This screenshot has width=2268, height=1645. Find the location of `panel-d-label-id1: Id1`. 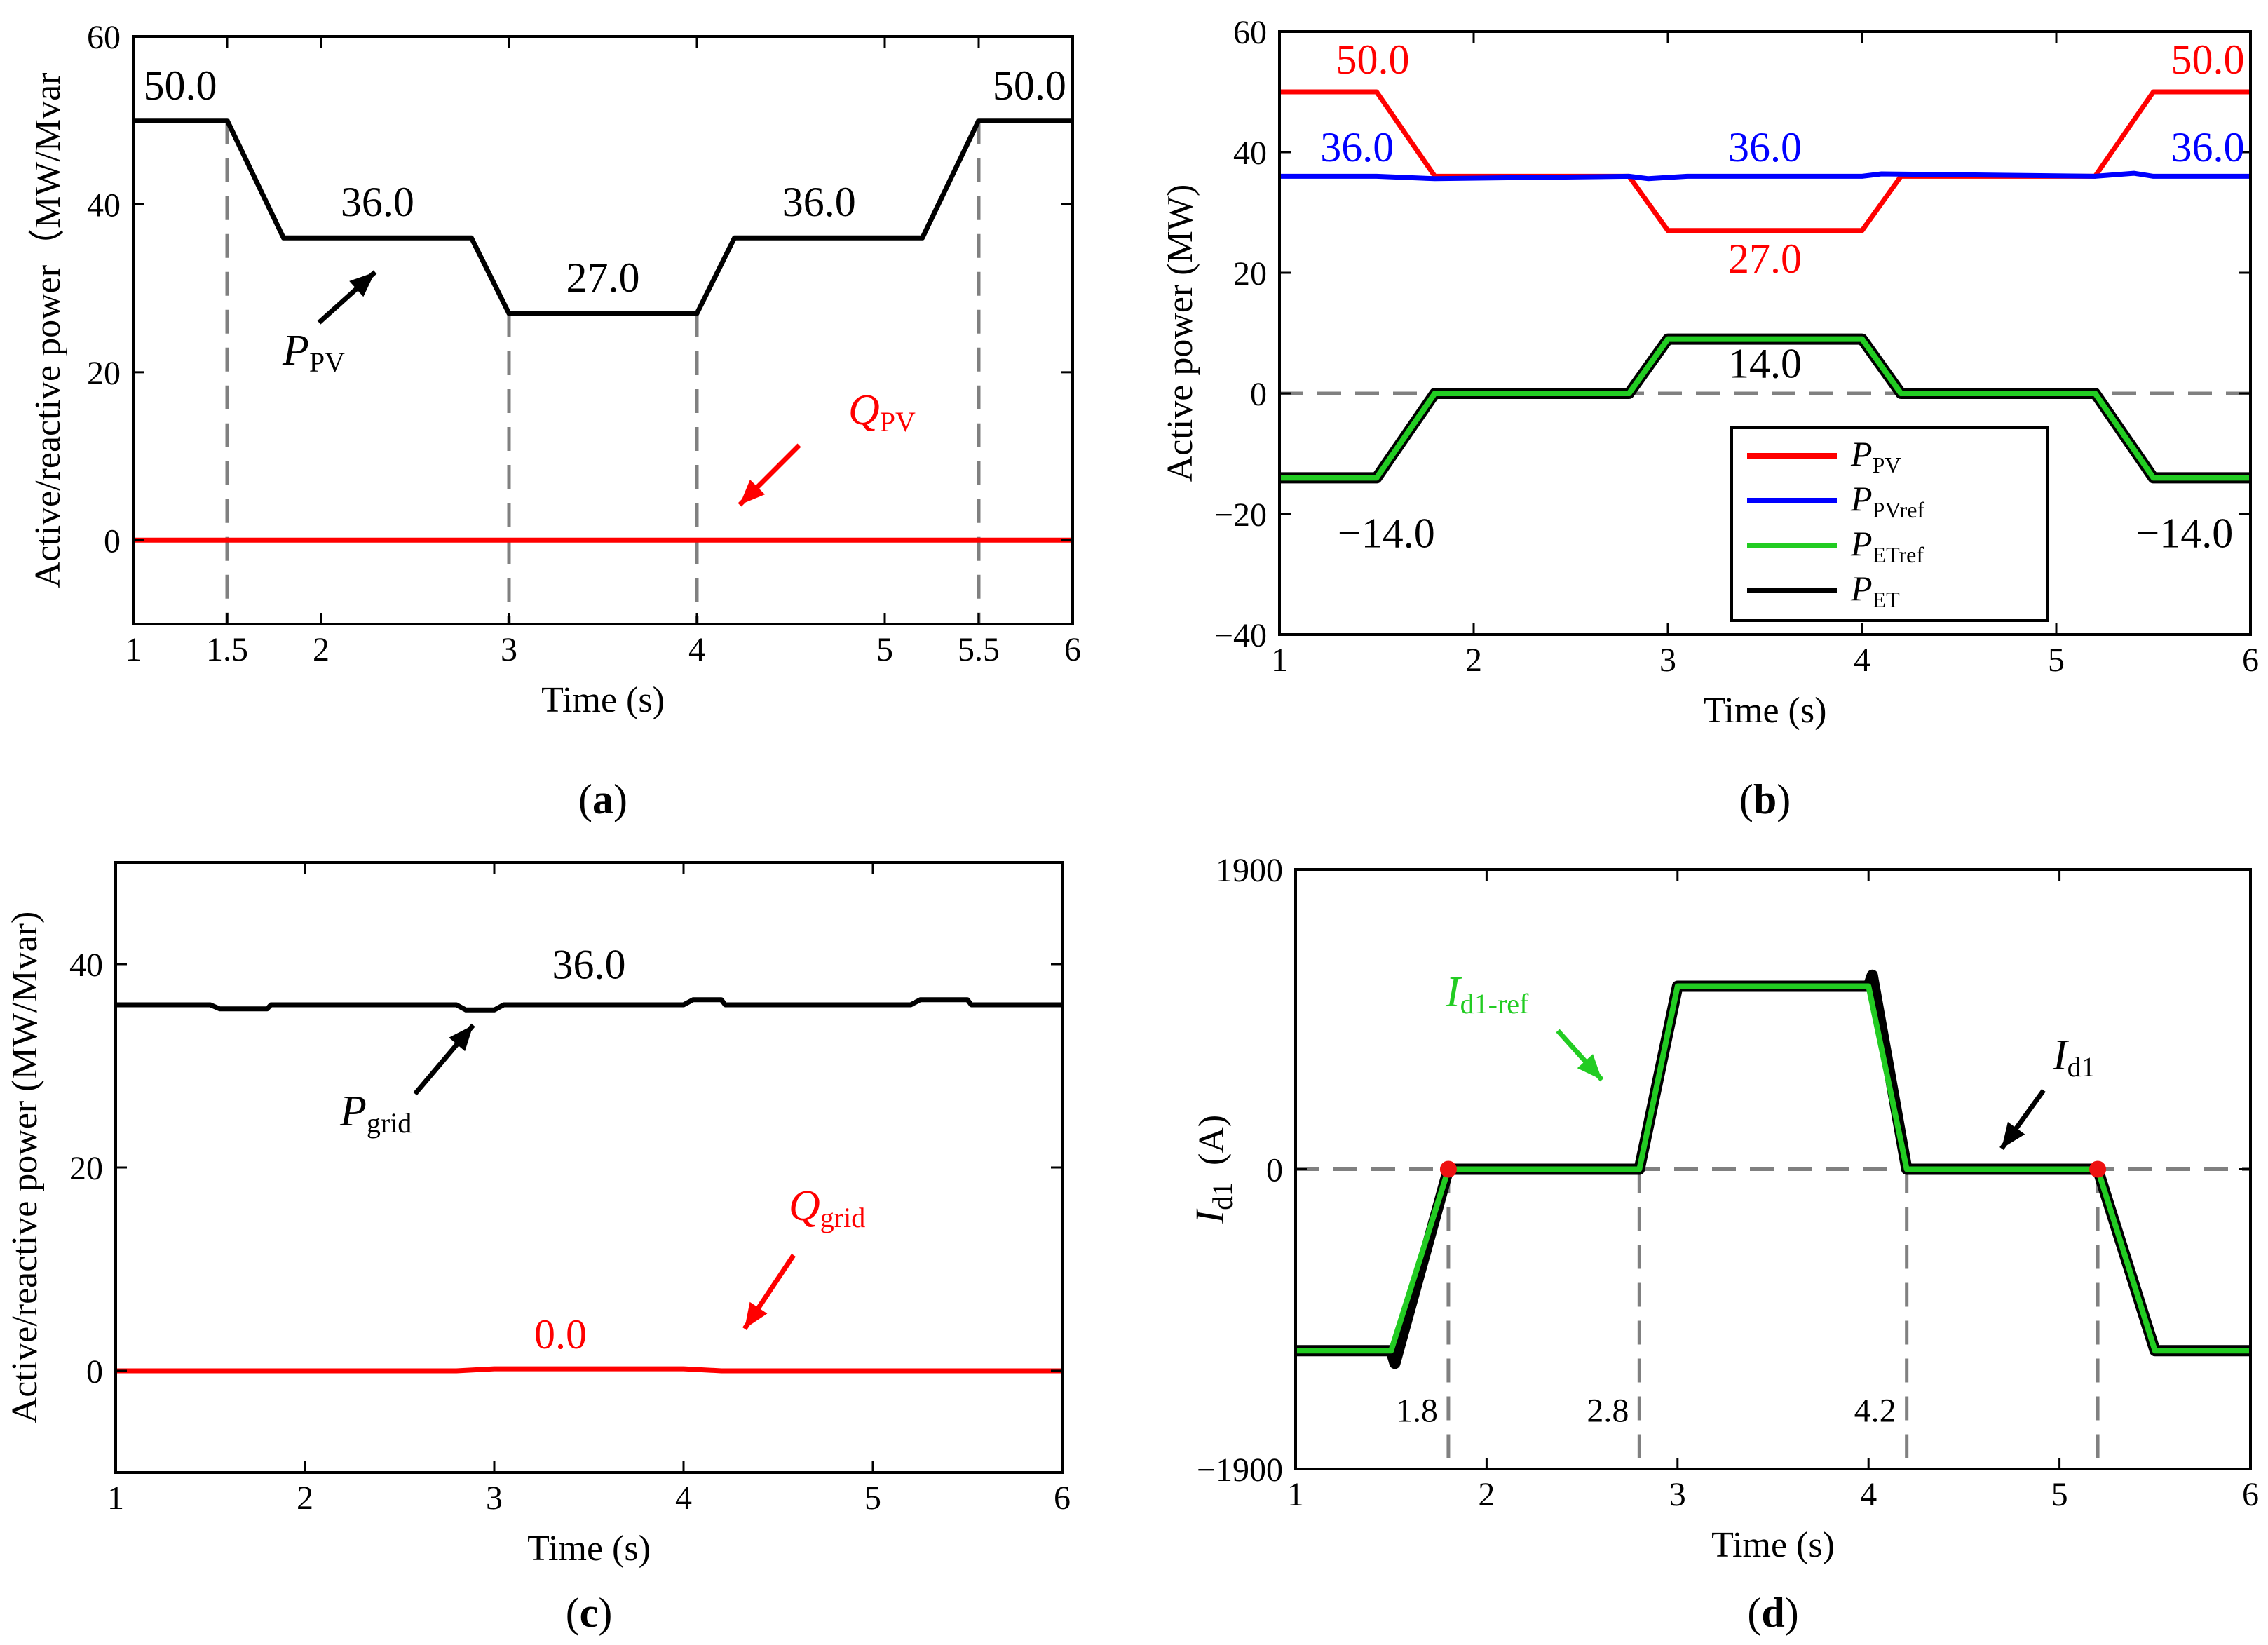

panel-d-label-id1: Id1 is located at coordinates (2074, 1057).